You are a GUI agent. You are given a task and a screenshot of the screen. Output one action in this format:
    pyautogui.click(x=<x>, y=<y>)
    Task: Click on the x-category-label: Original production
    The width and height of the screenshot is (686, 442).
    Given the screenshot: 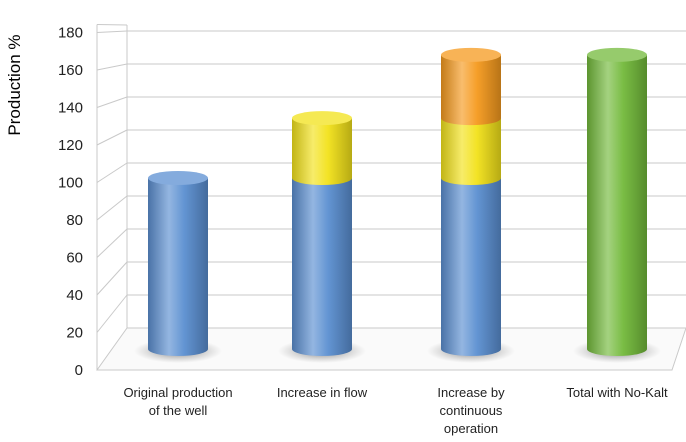 What is the action you would take?
    pyautogui.click(x=177, y=392)
    